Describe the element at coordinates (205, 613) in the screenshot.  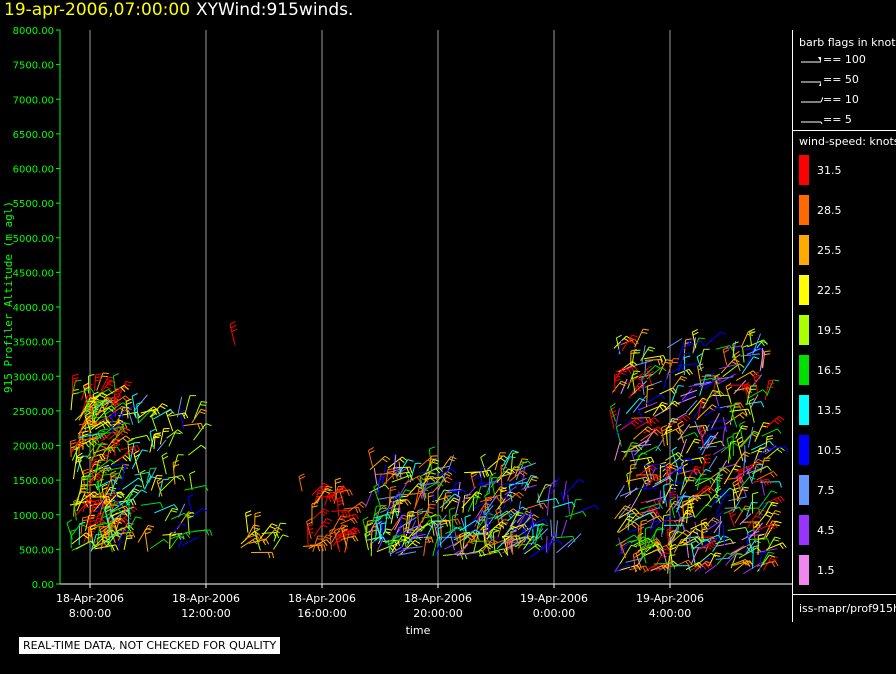
I see `x-tick-label-time: 12:00:00` at that location.